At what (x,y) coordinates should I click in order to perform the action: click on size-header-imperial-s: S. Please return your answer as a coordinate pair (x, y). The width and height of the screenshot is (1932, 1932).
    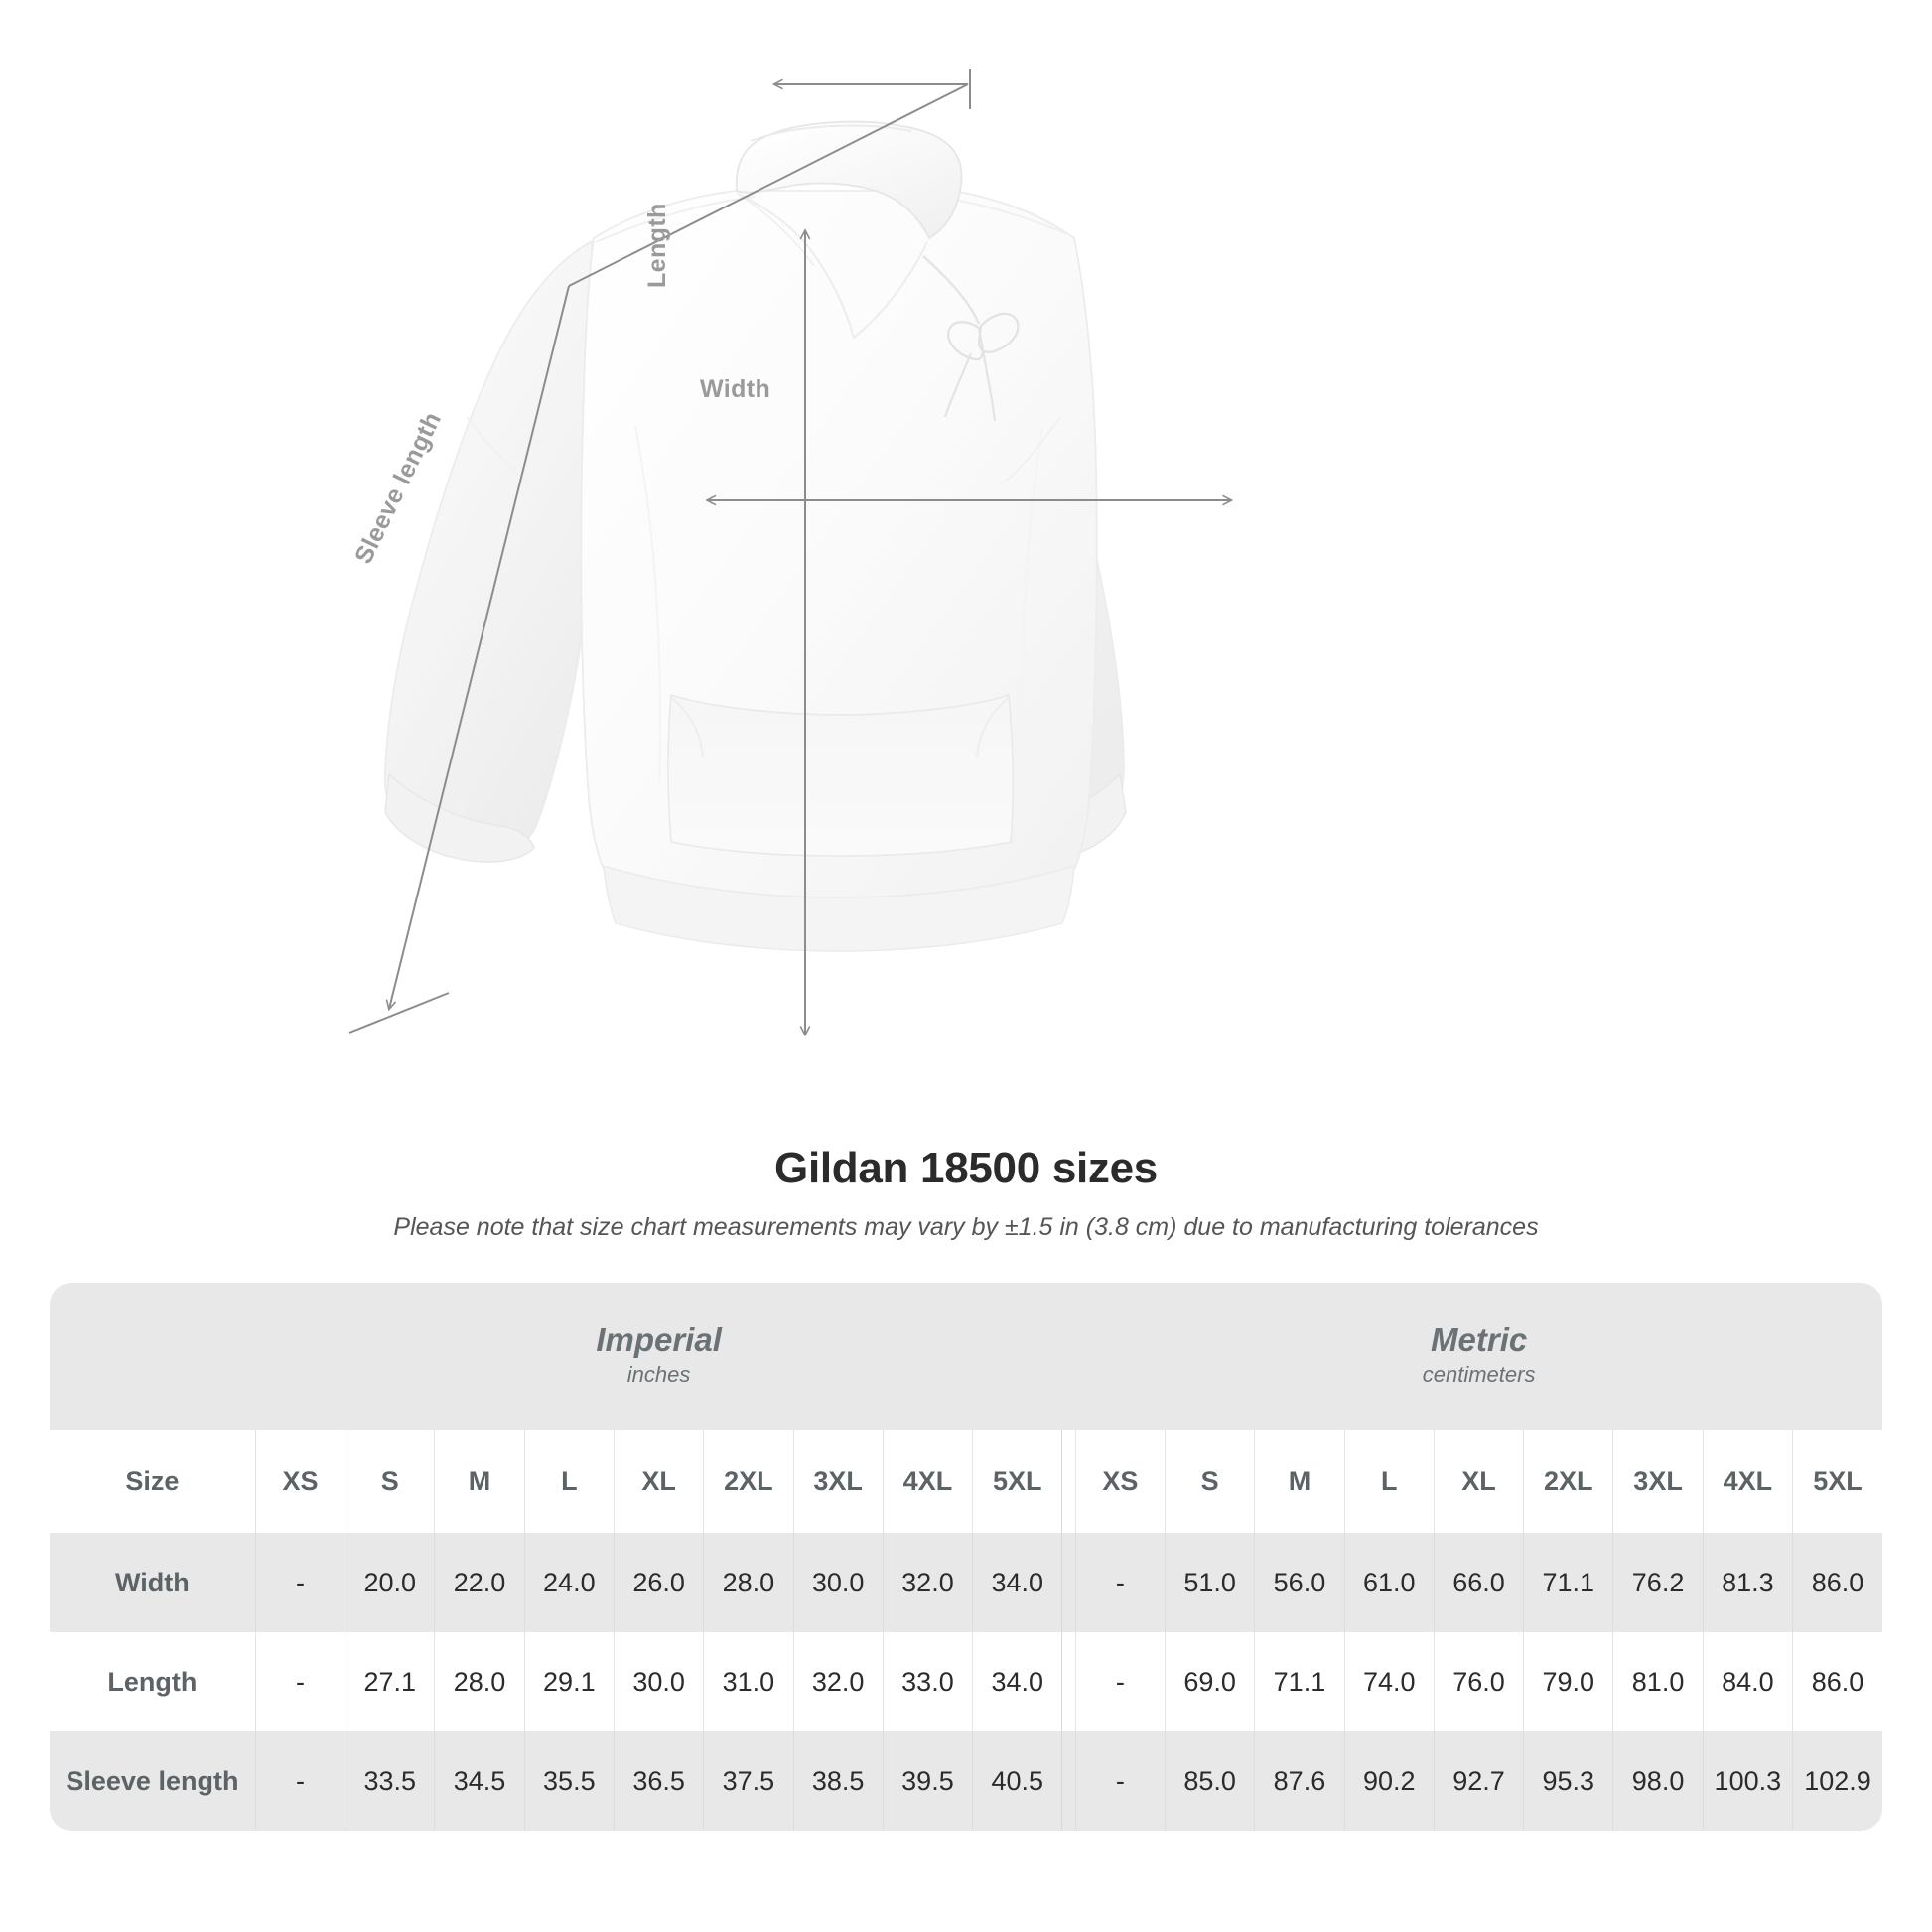
    Looking at the image, I should click on (390, 1481).